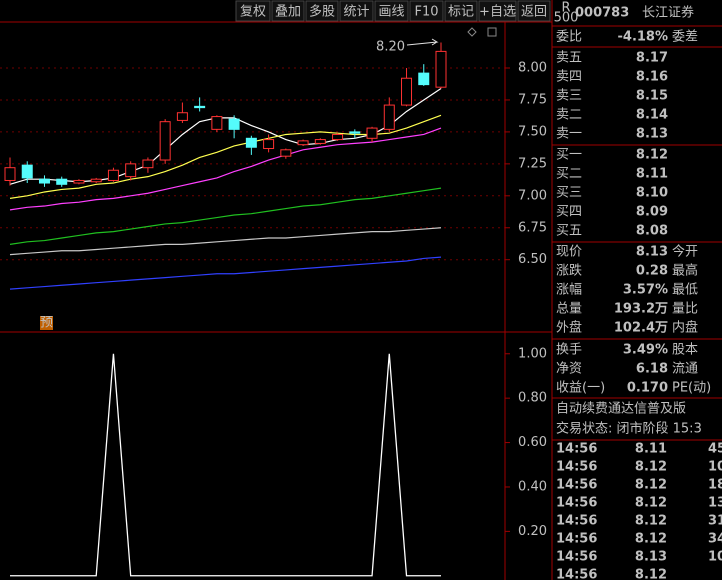 Image resolution: width=722 pixels, height=580 pixels. I want to click on badge-top: R, so click(565, 8).